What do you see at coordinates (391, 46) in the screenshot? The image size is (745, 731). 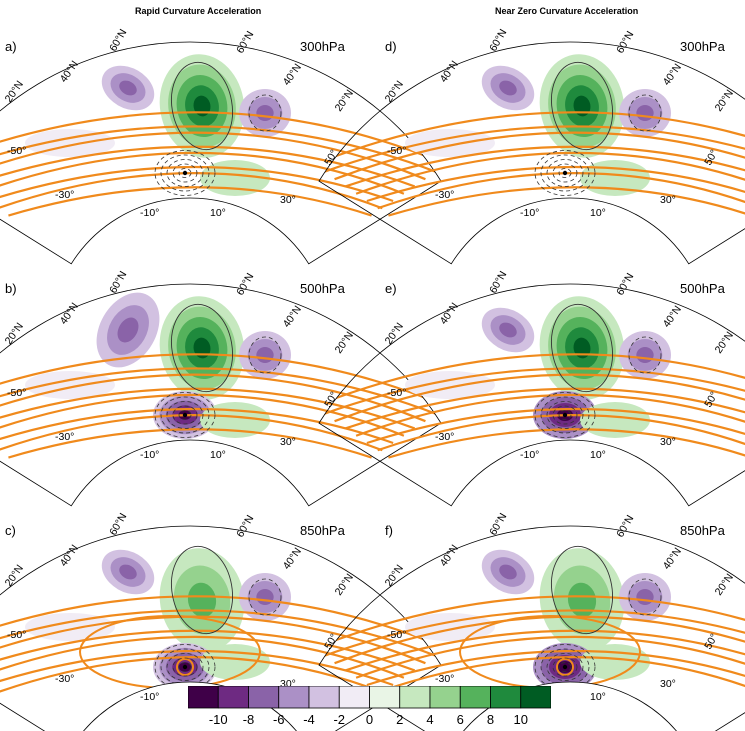 I see `panel-label: d)` at bounding box center [391, 46].